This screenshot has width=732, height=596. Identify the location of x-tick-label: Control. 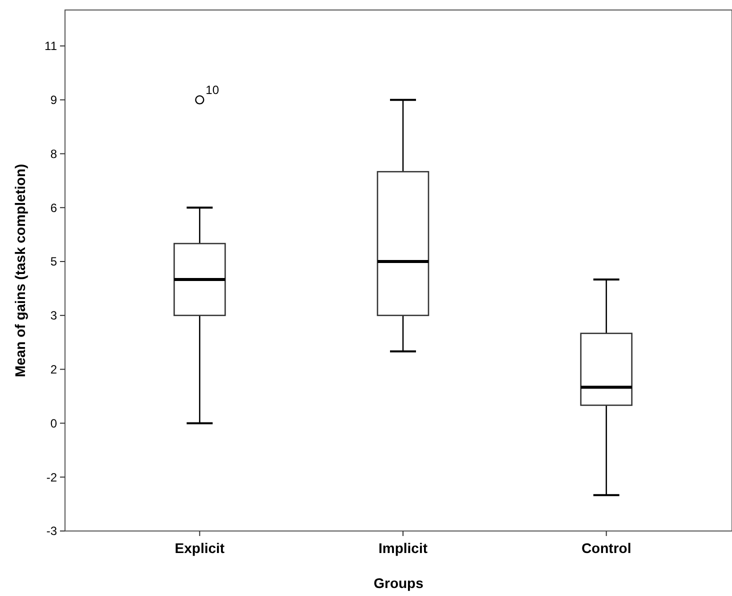
(606, 548).